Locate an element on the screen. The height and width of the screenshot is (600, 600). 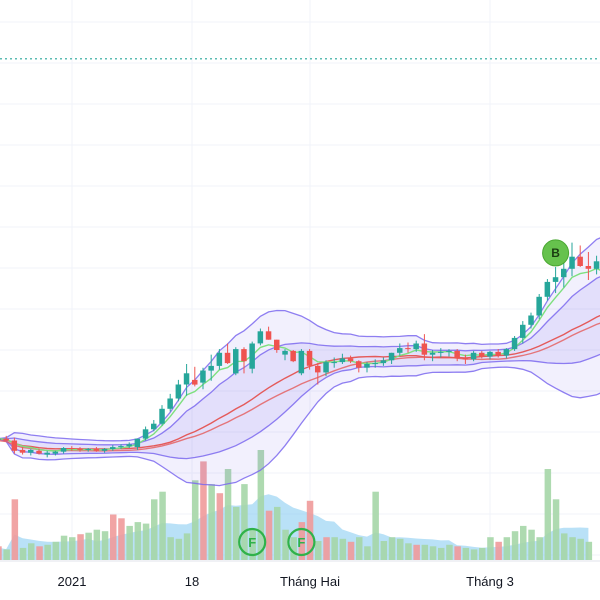
x-axis-background is located at coordinates (300, 580).